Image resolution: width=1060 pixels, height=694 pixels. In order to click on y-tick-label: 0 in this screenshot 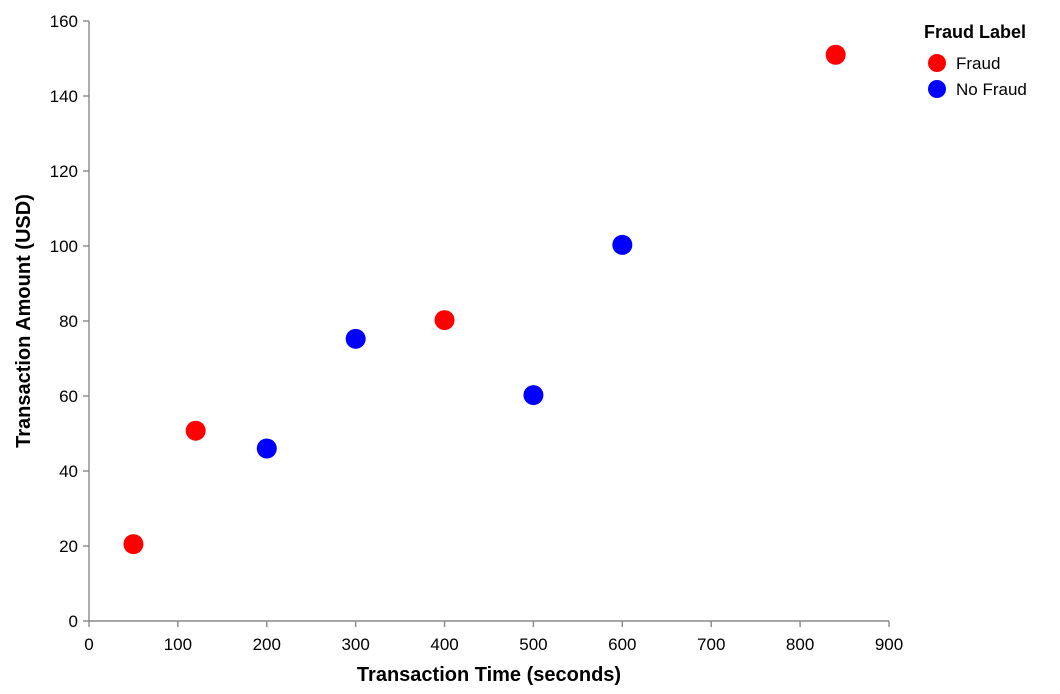, I will do `click(73, 621)`.